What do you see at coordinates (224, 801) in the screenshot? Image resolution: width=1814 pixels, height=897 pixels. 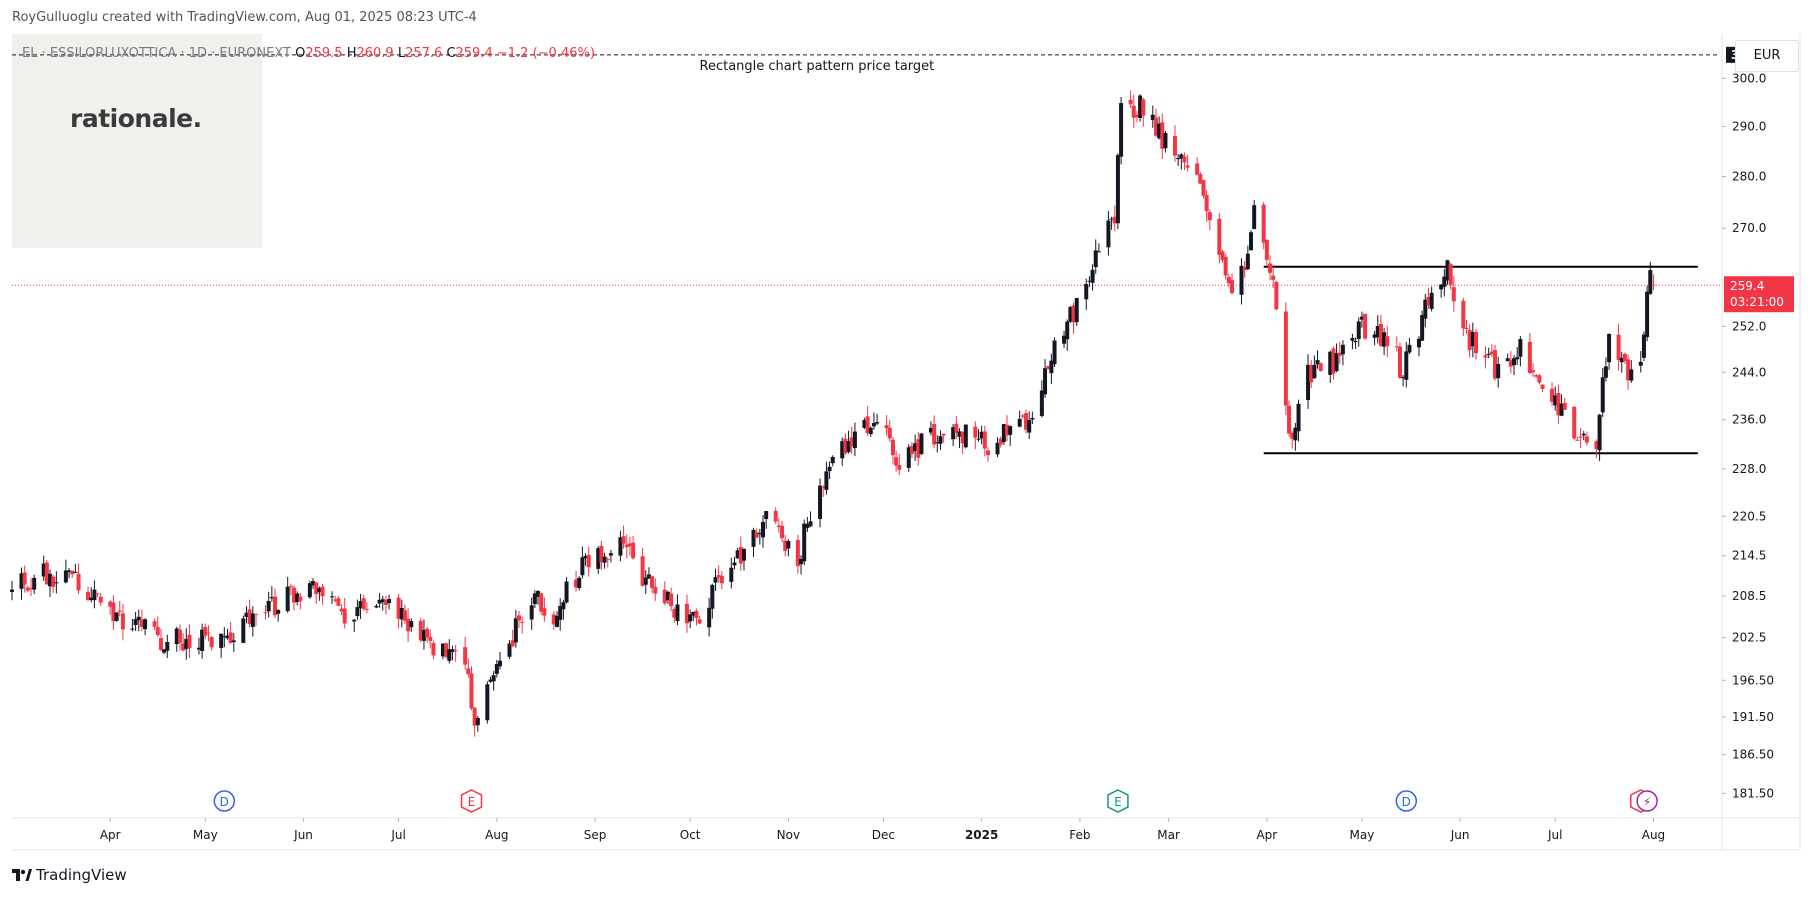 I see `event-marker-d: D` at bounding box center [224, 801].